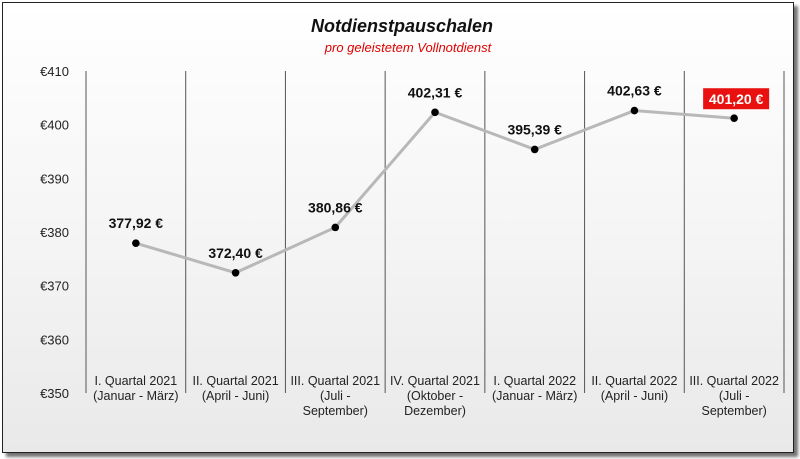  I want to click on data-label: 380,86 €, so click(335, 207).